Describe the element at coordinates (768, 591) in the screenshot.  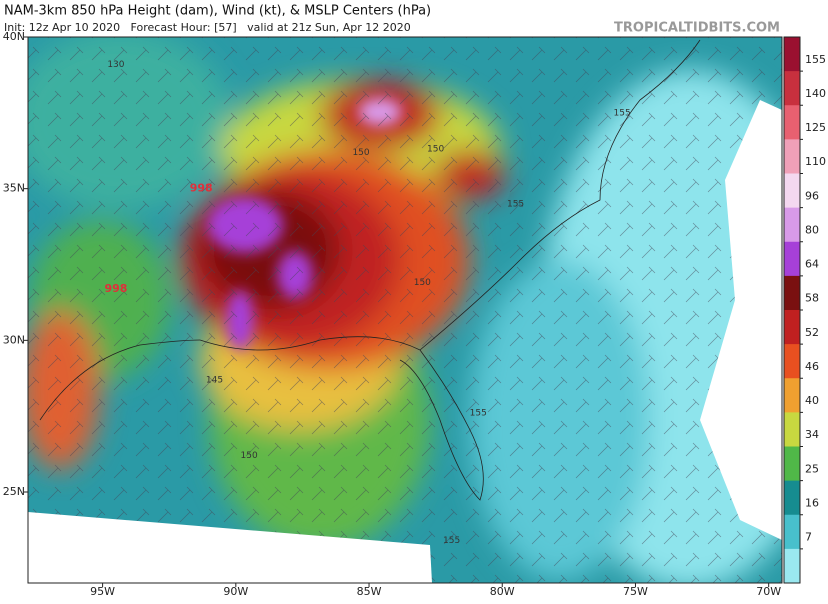
I see `x-tick-label: 70W` at that location.